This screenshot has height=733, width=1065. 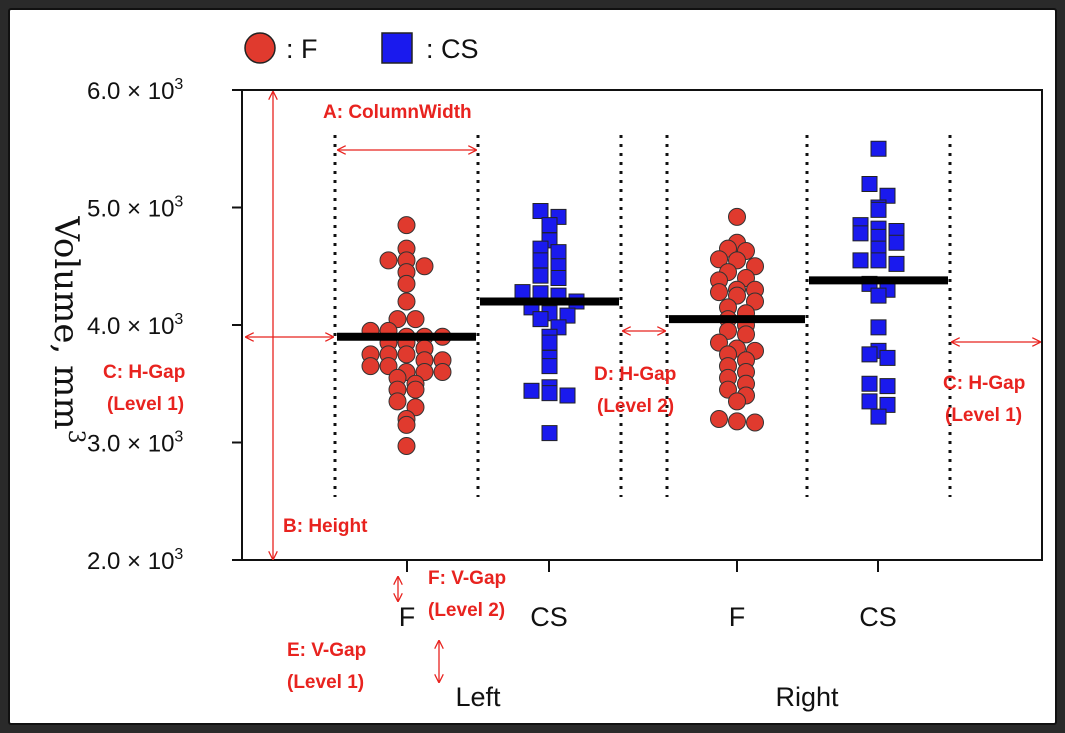 What do you see at coordinates (325, 526) in the screenshot?
I see `height-label: B: Height` at bounding box center [325, 526].